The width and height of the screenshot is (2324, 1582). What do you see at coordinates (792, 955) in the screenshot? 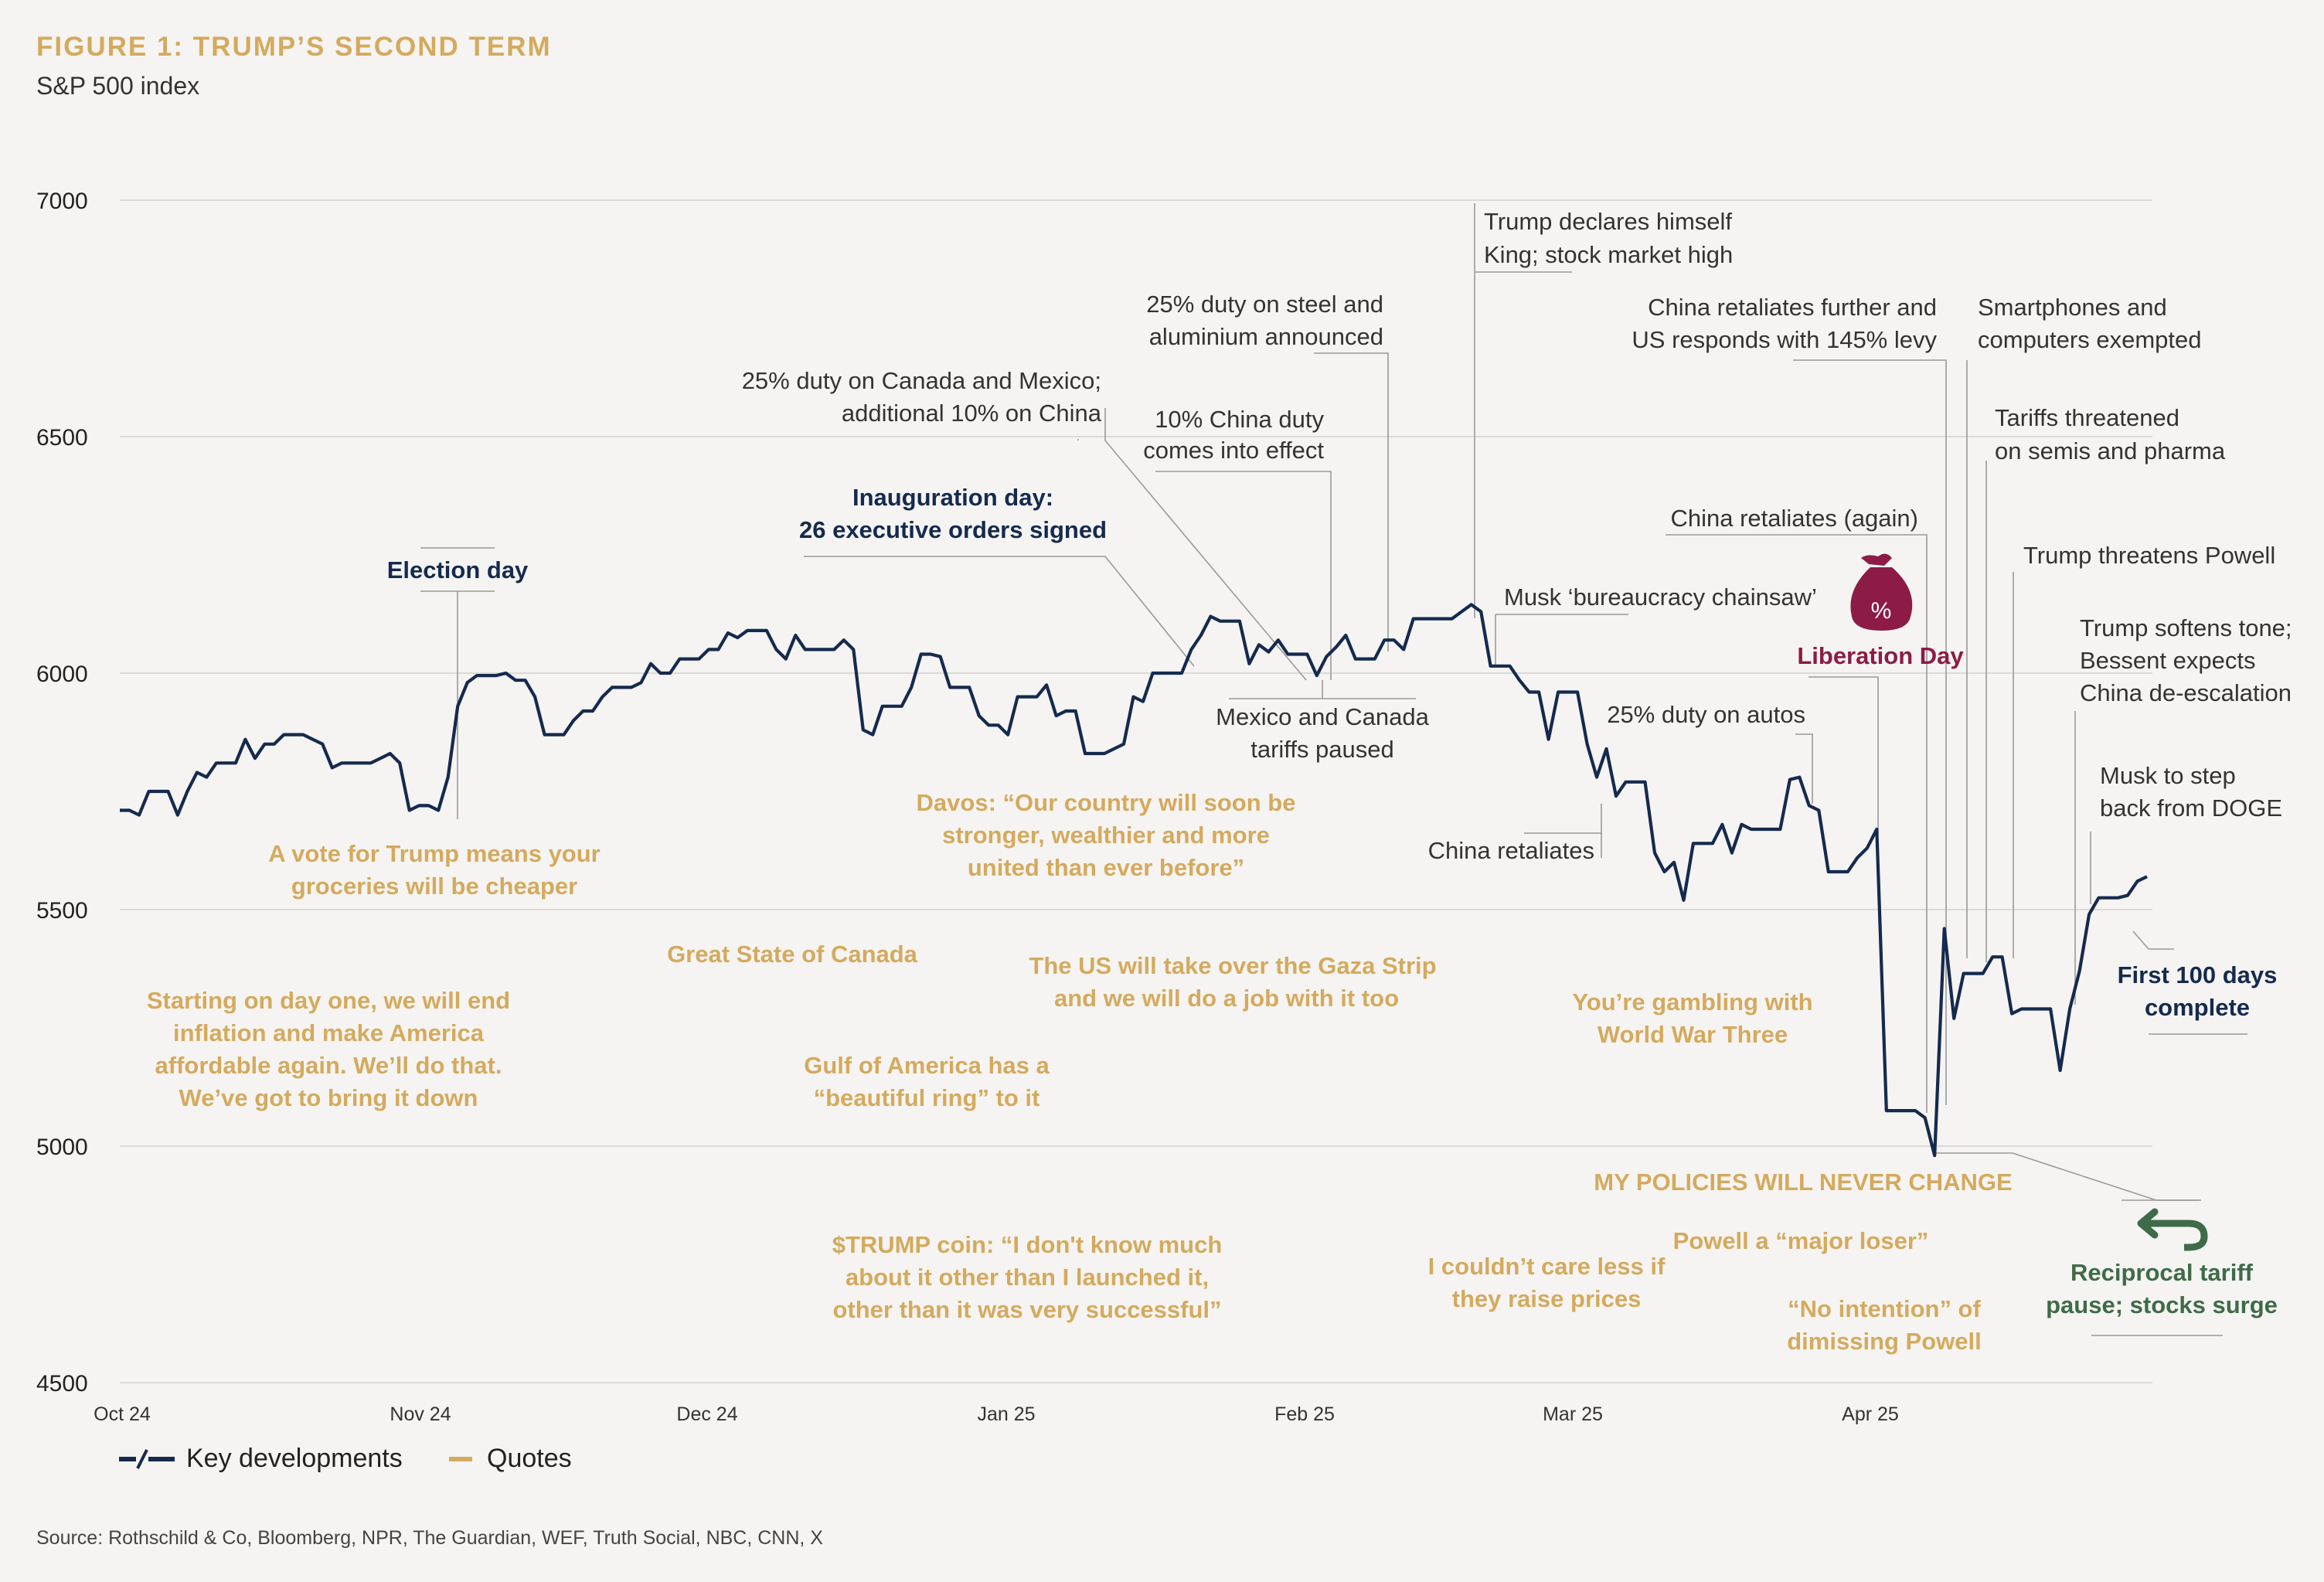
I see `quote-canada: Great State of Canada` at bounding box center [792, 955].